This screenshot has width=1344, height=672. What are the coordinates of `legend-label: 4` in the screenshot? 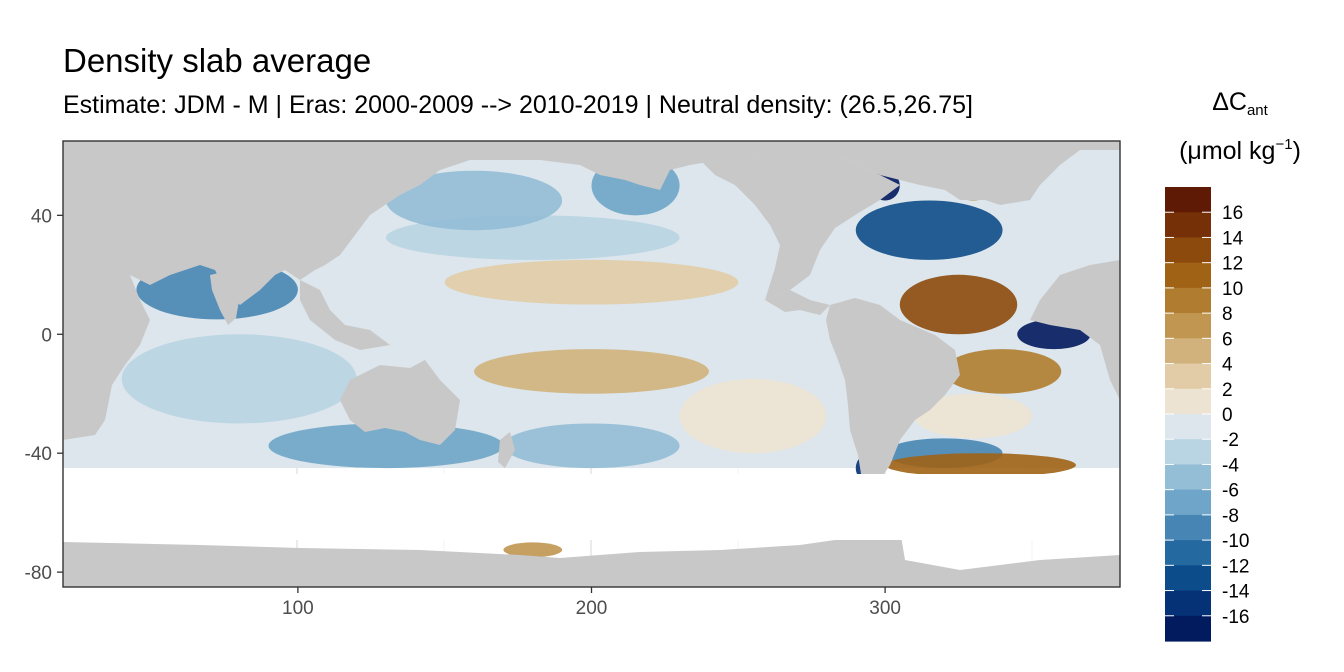 It's located at (1227, 365).